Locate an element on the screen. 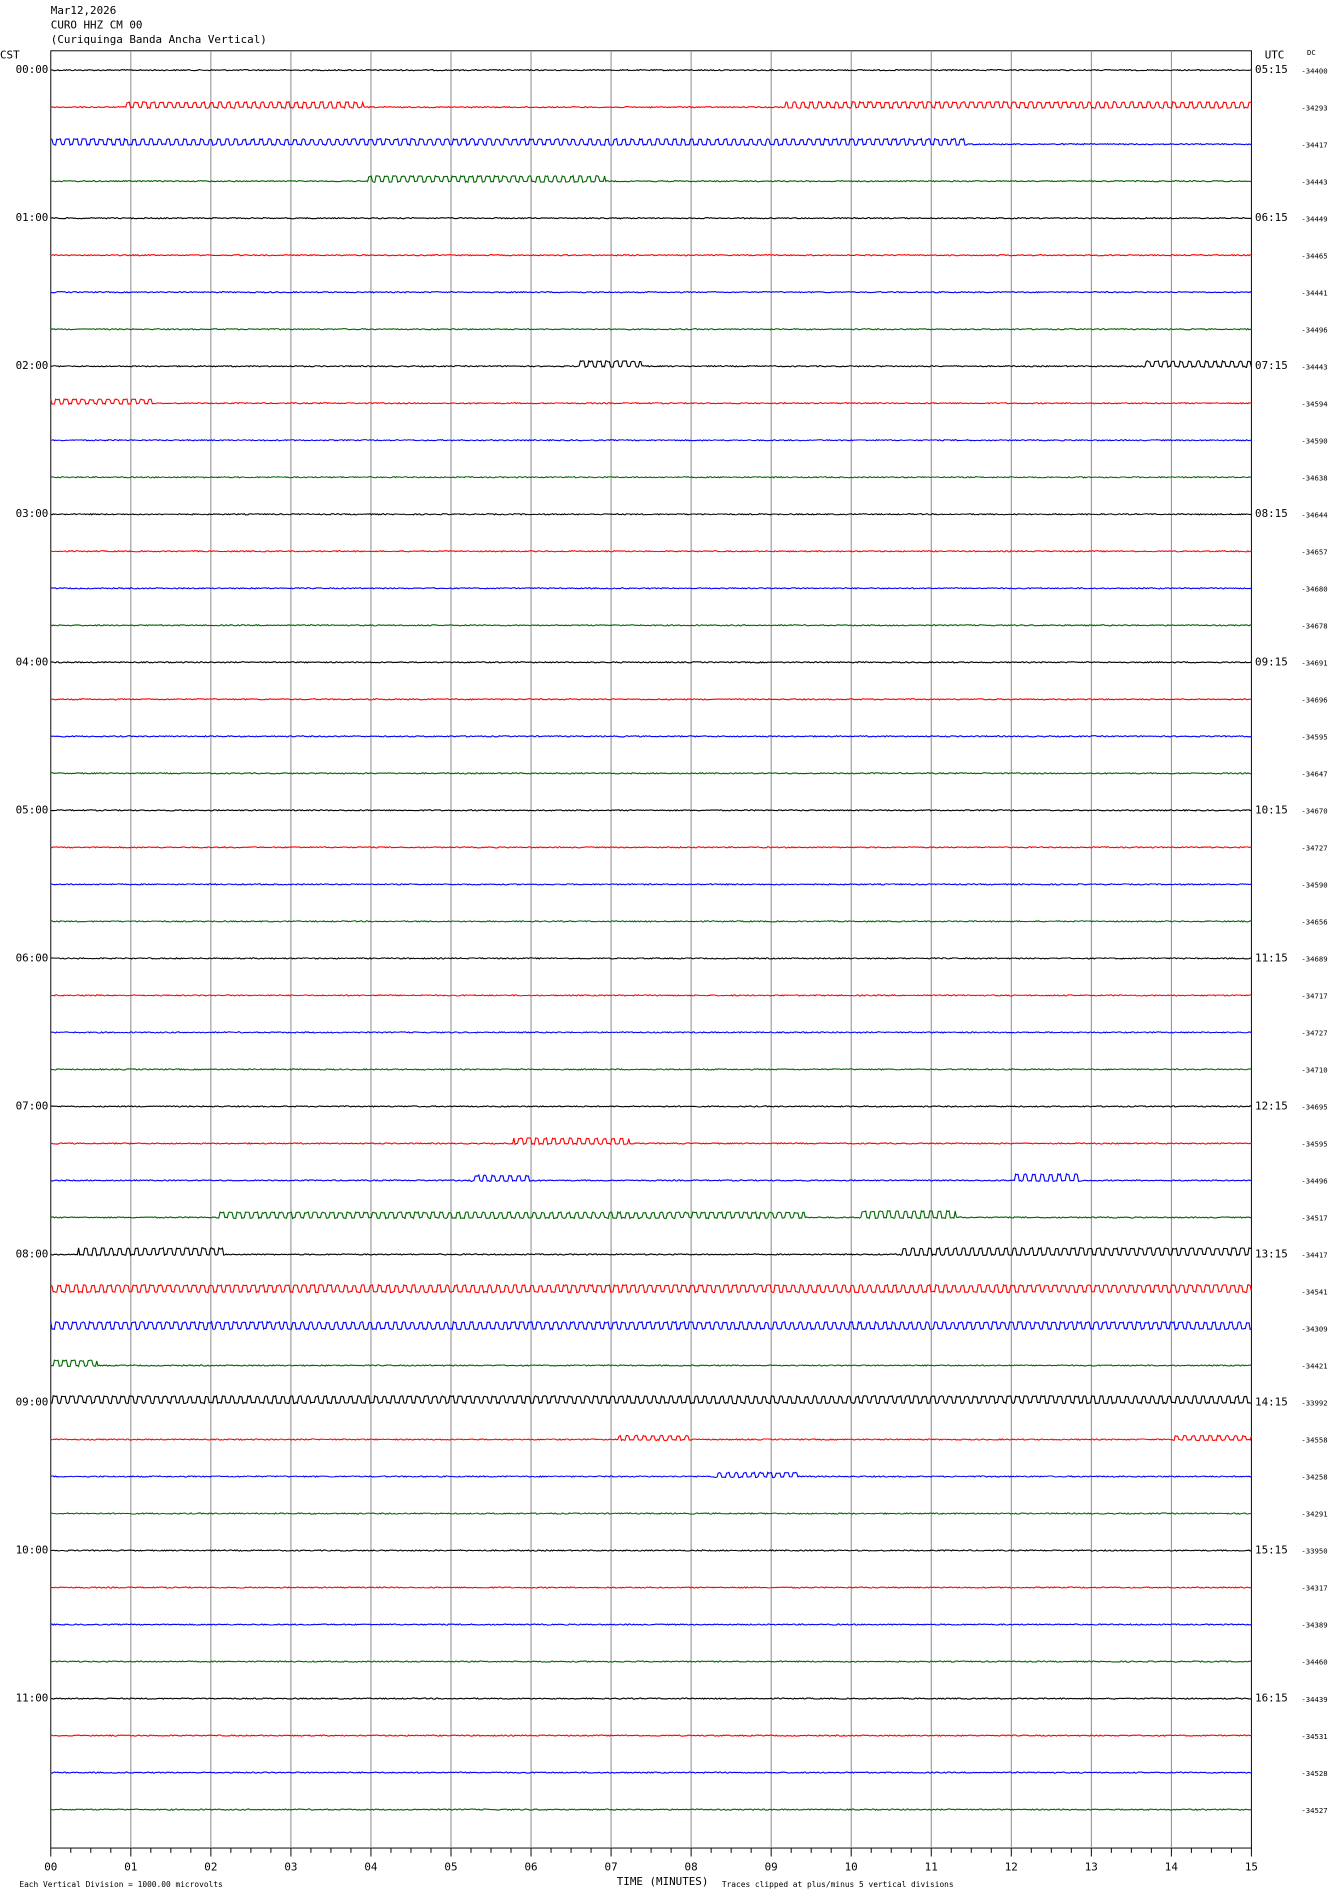  dc-value: -34594 is located at coordinates (1314, 403).